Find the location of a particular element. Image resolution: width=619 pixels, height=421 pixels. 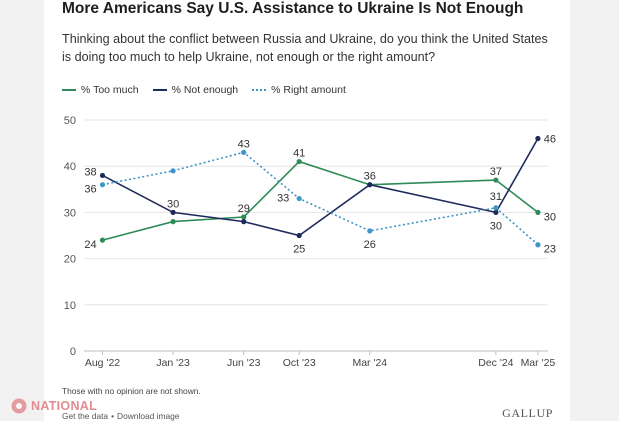

download-image-link: Download image is located at coordinates (148, 416).